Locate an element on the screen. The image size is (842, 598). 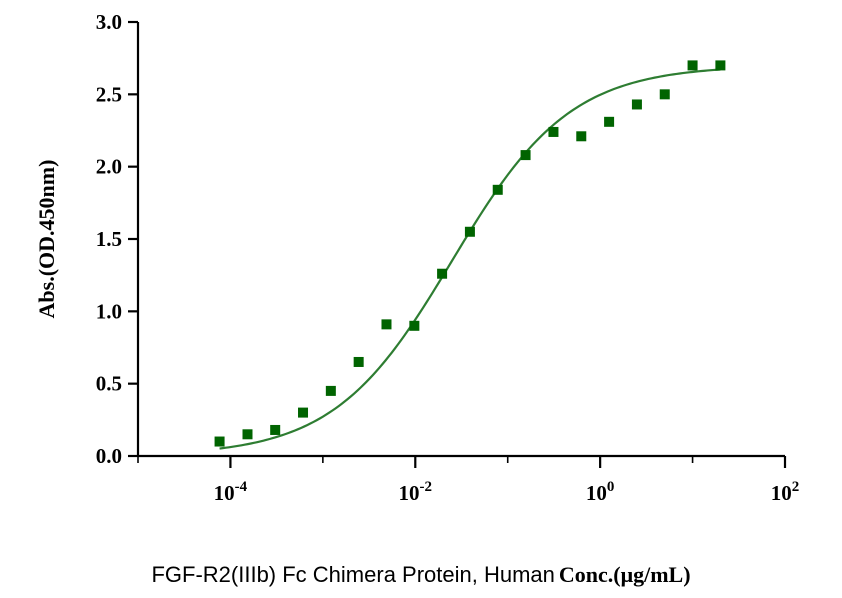
x-tick-label: 10² is located at coordinates (785, 492).